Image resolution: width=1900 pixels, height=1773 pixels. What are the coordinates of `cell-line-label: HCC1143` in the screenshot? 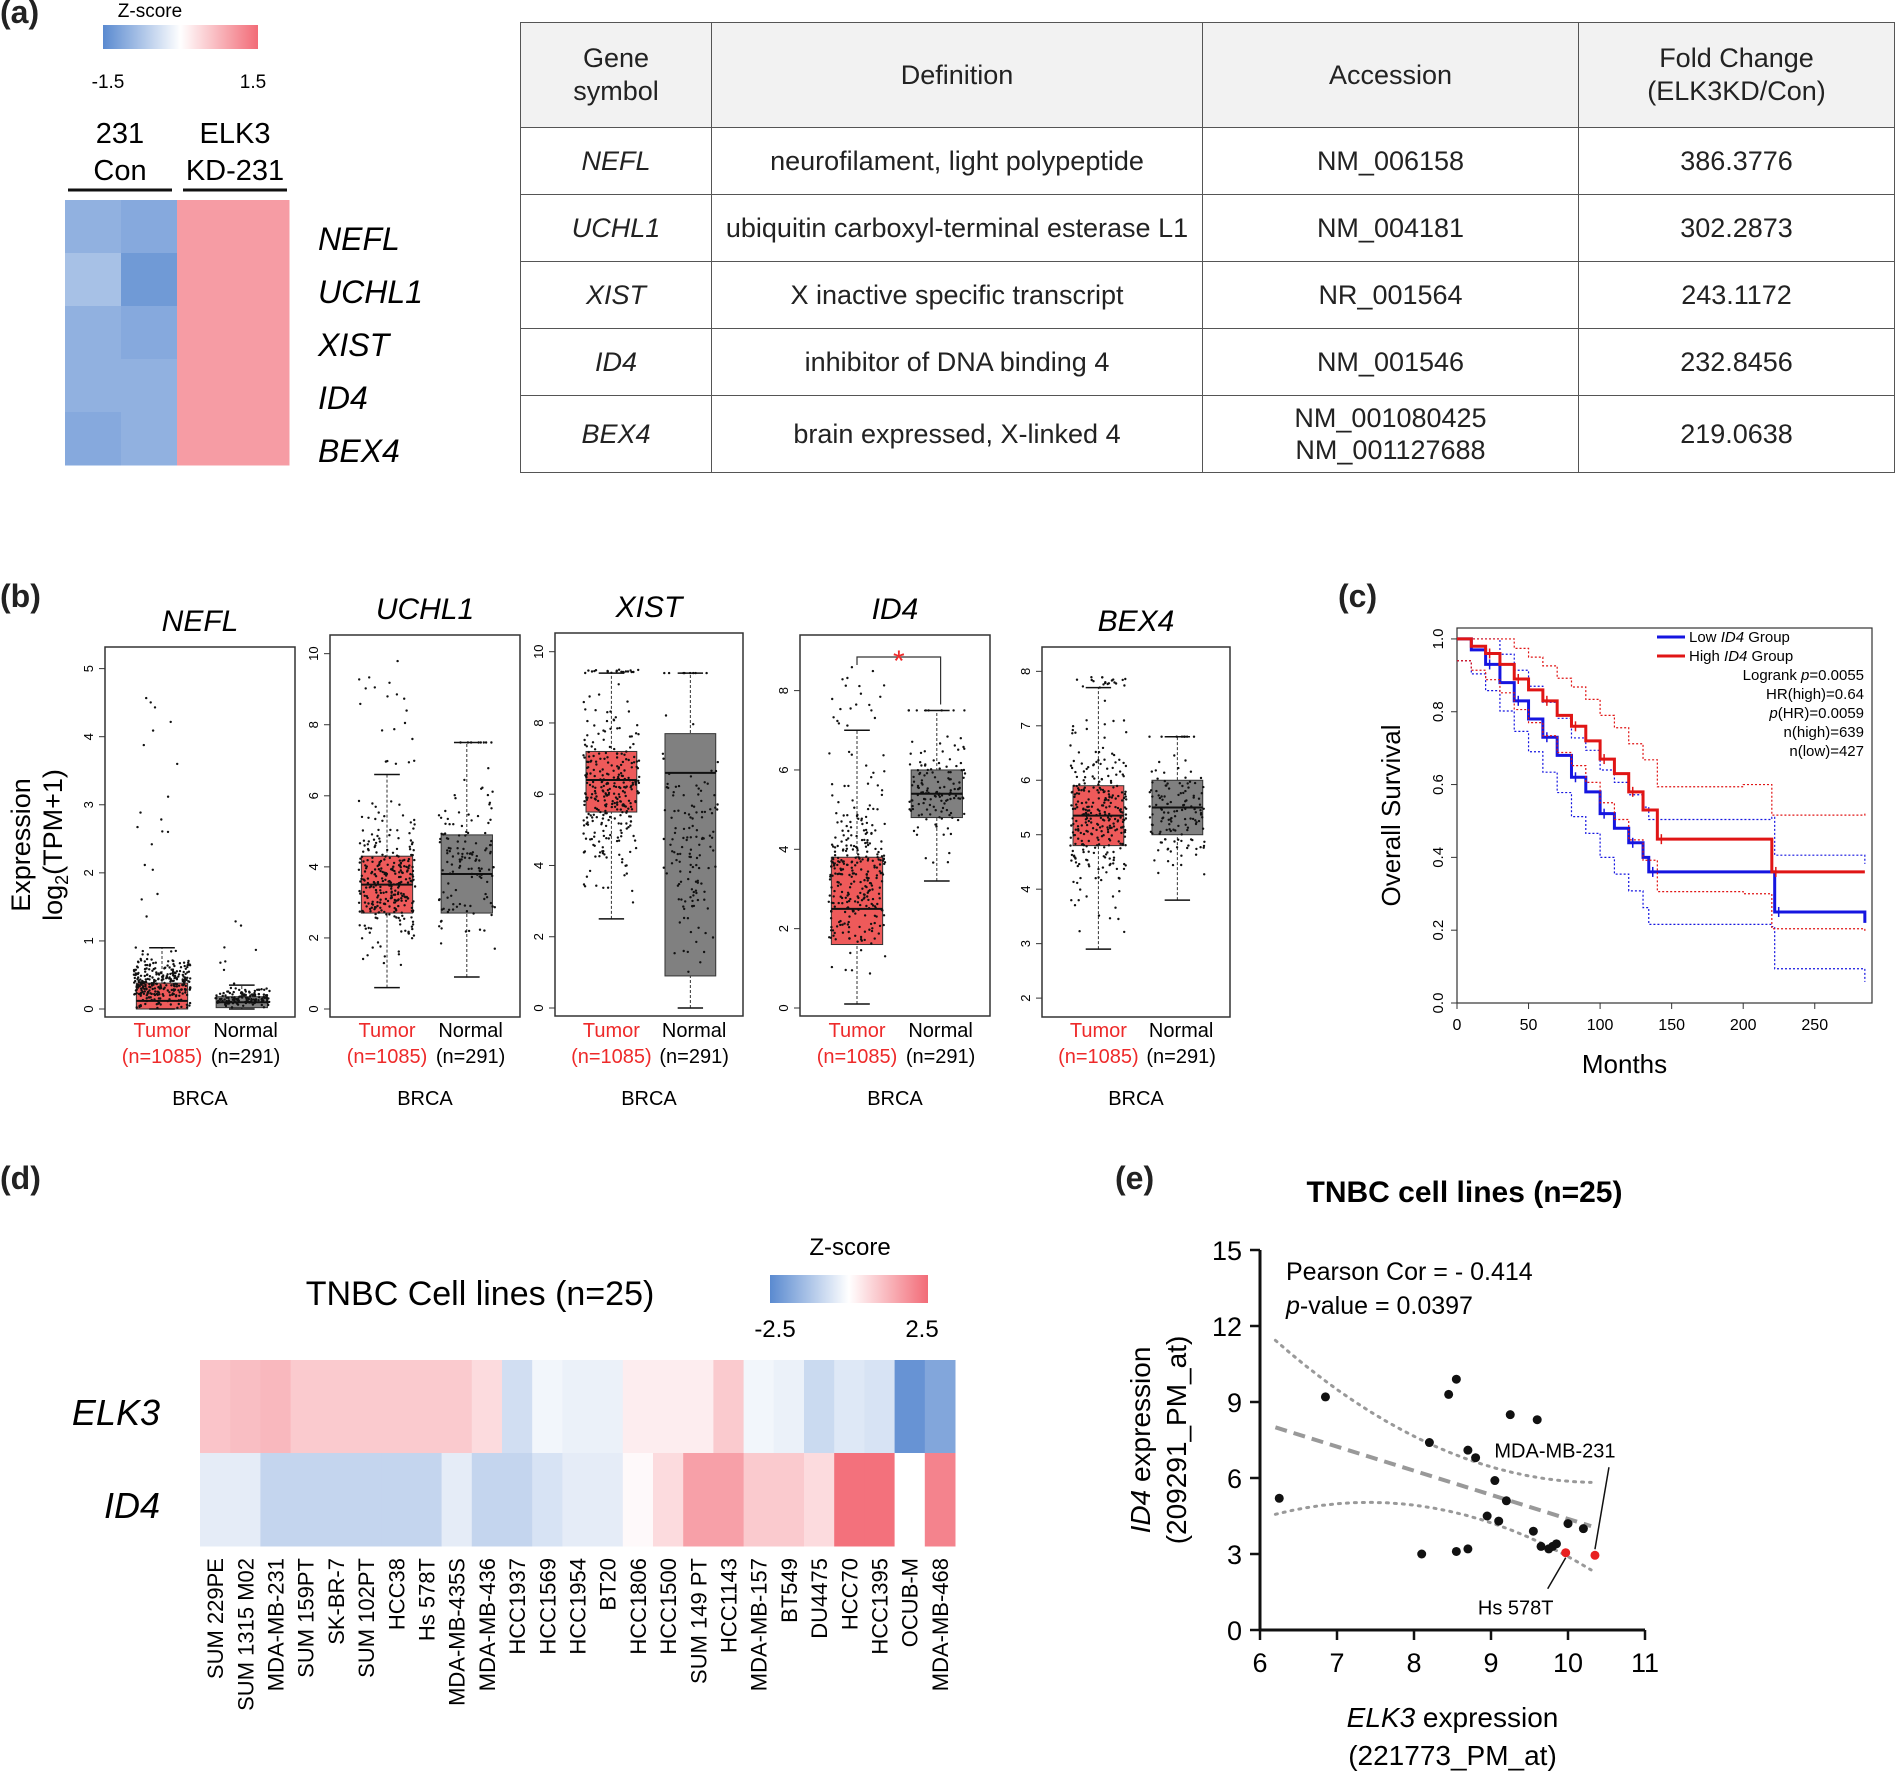 It's located at (729, 1605).